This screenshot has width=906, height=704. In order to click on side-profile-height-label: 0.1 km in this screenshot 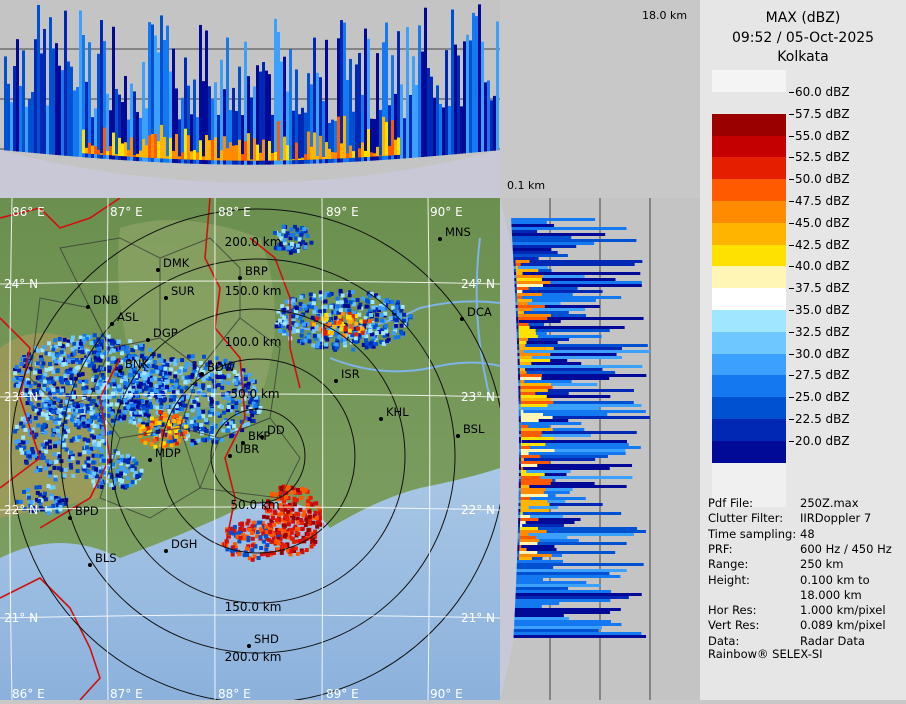, I will do `click(526, 185)`.